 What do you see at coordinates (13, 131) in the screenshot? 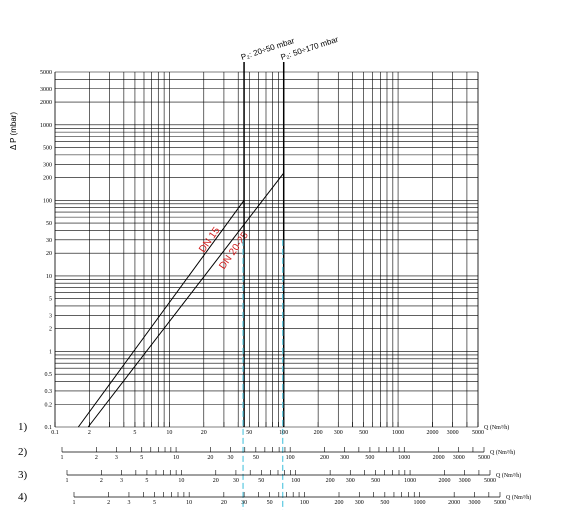
I see `y-axis-label: Δ P (mbar)` at bounding box center [13, 131].